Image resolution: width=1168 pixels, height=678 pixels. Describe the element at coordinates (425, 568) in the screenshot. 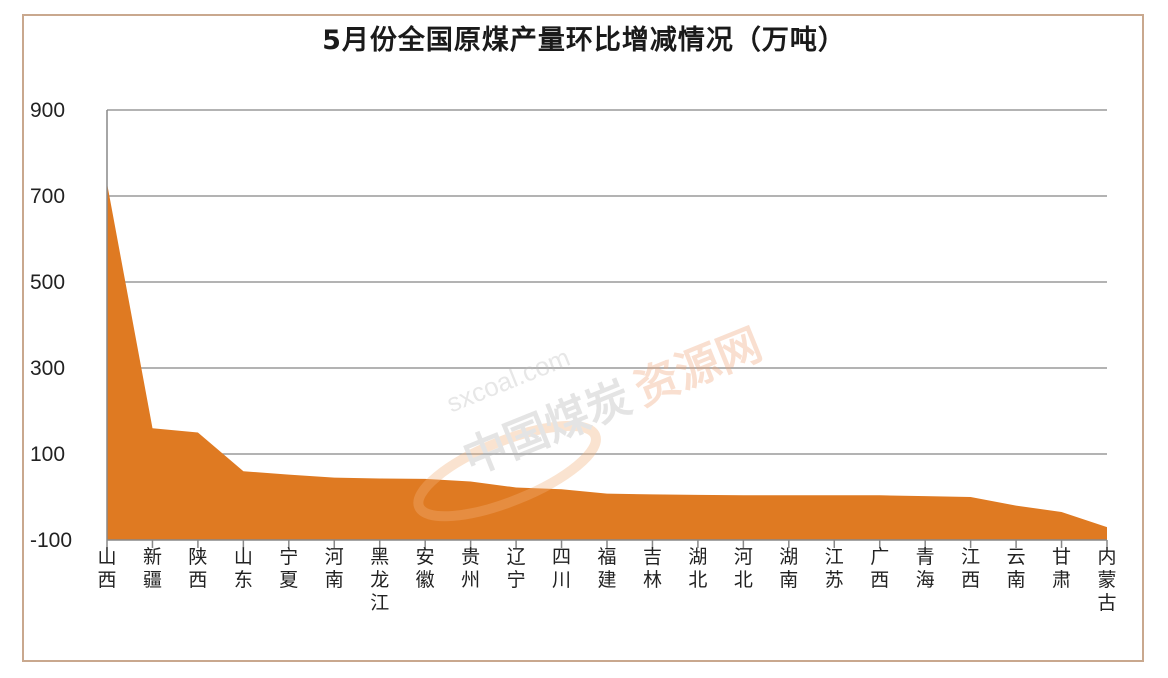

I see `x-tick-label: 安徽` at that location.